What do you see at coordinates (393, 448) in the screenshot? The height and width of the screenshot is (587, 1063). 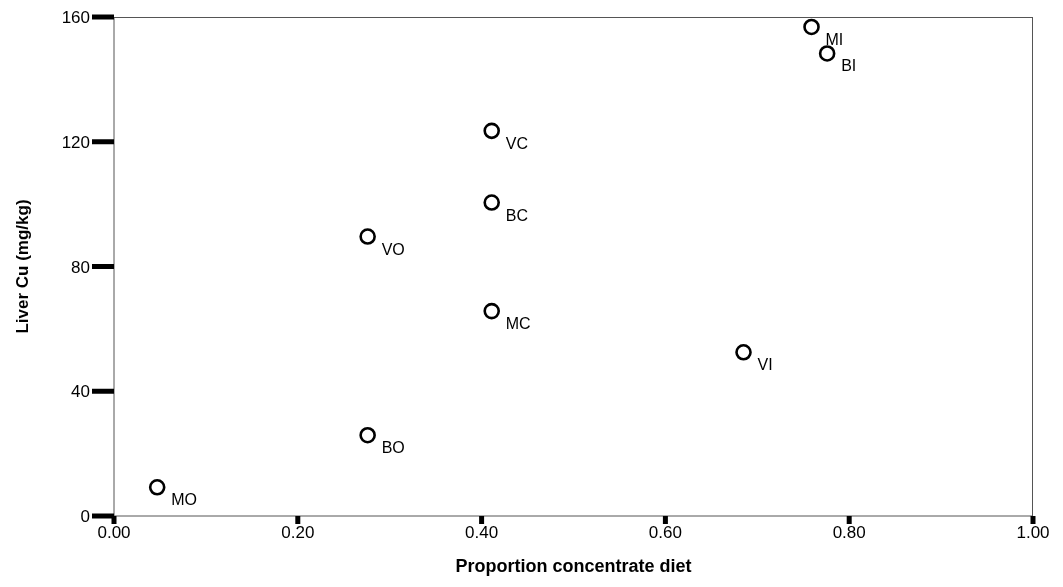 I see `annotation: BO` at bounding box center [393, 448].